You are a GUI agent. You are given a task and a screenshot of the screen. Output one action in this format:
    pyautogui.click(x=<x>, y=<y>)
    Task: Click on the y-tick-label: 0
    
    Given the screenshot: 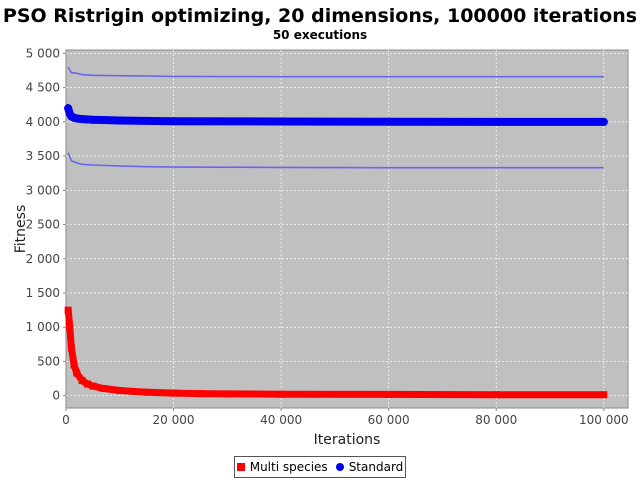 What is the action you would take?
    pyautogui.click(x=56, y=396)
    